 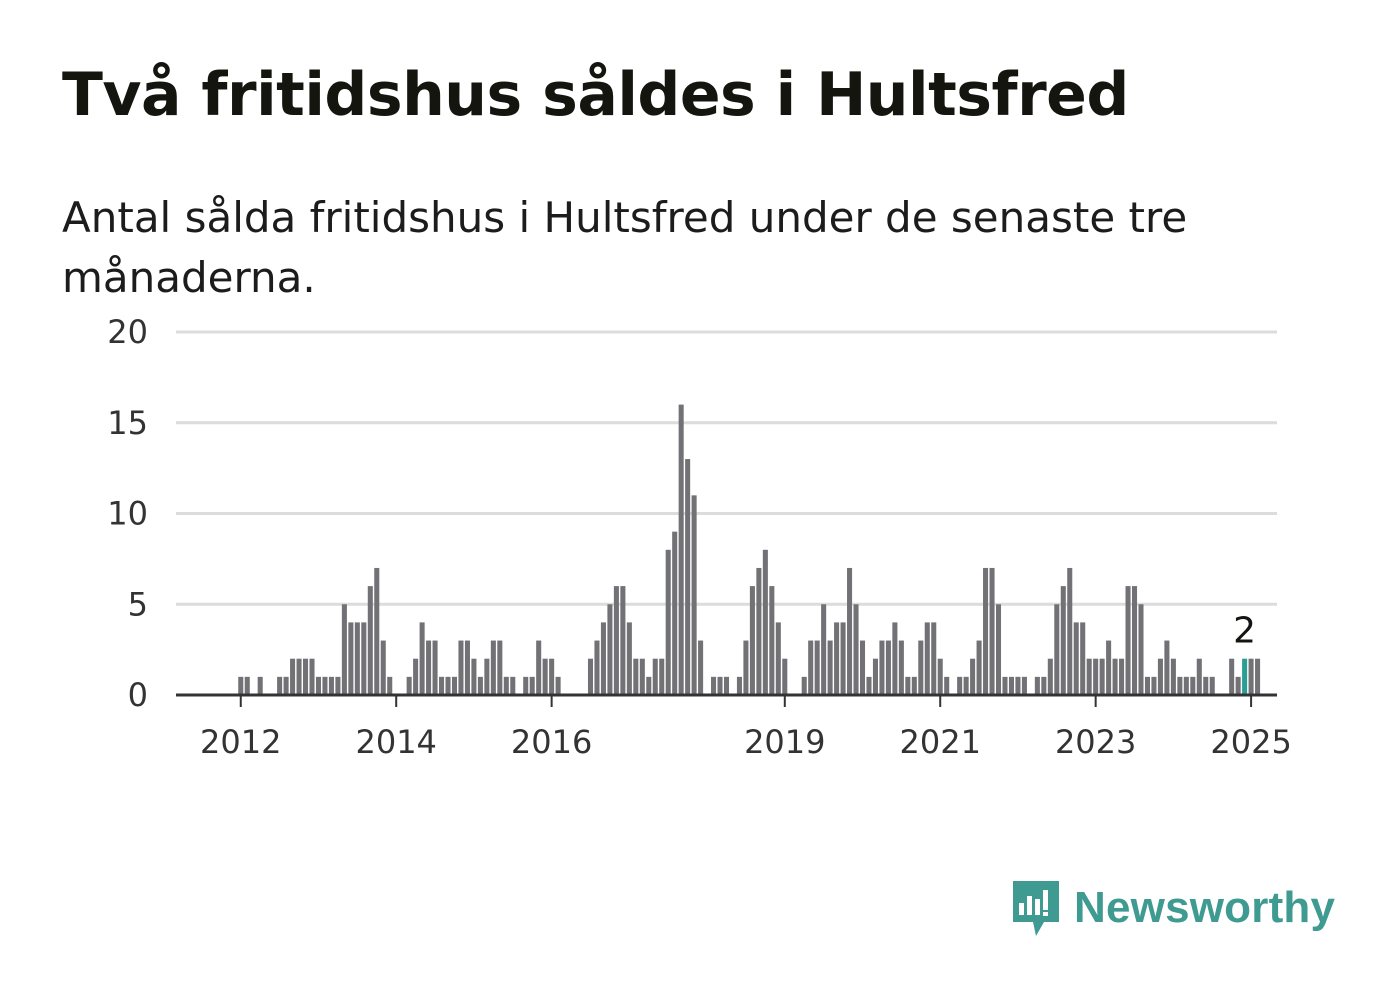 What do you see at coordinates (127, 514) in the screenshot?
I see `y-tick-label: 10` at bounding box center [127, 514].